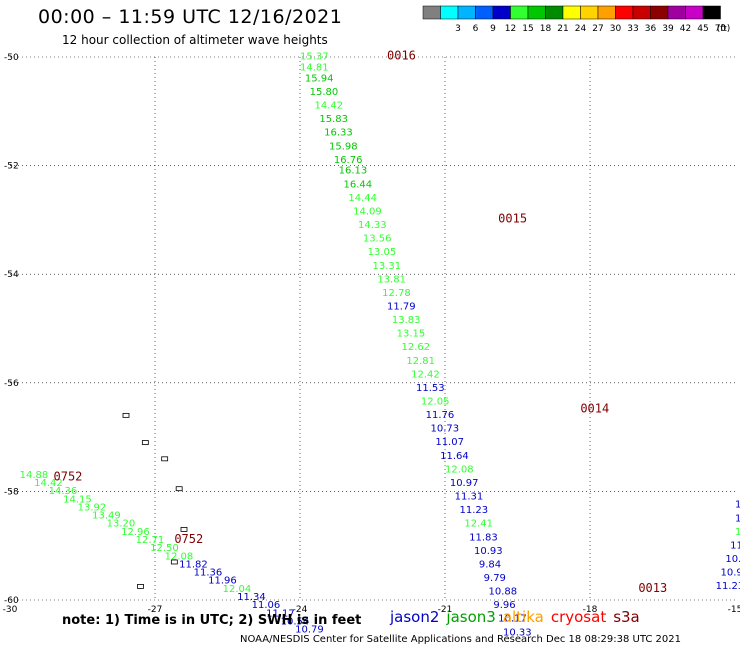  Describe the element at coordinates (454, 456) in the screenshot. I see `swh-value: 11.64` at that location.